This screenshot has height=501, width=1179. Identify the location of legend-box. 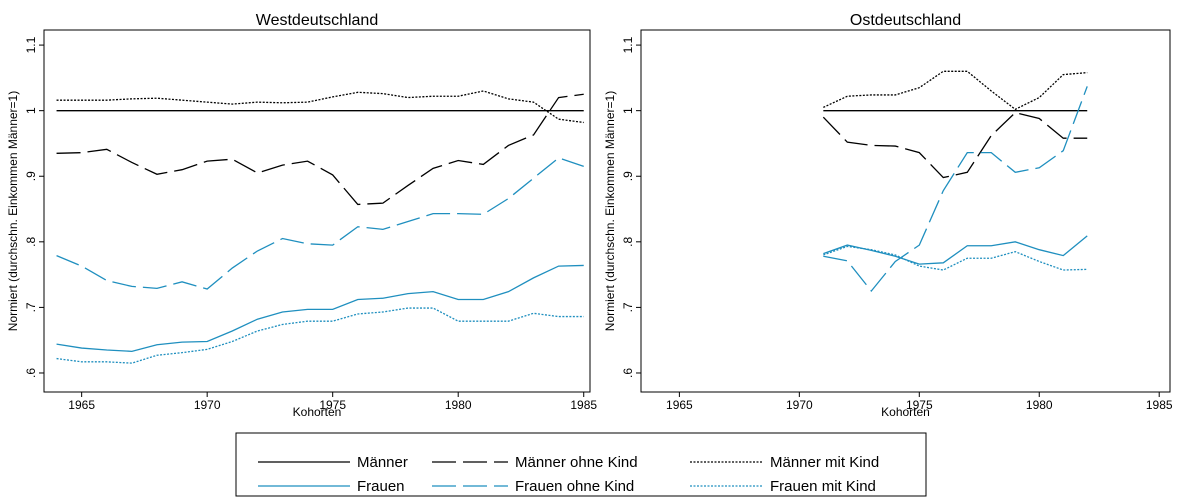
(581, 464).